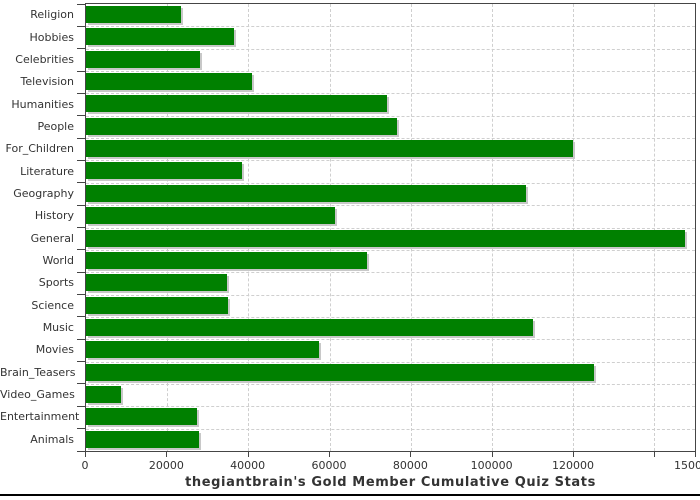  Describe the element at coordinates (160, 37) in the screenshot. I see `bar-hobbies` at that location.